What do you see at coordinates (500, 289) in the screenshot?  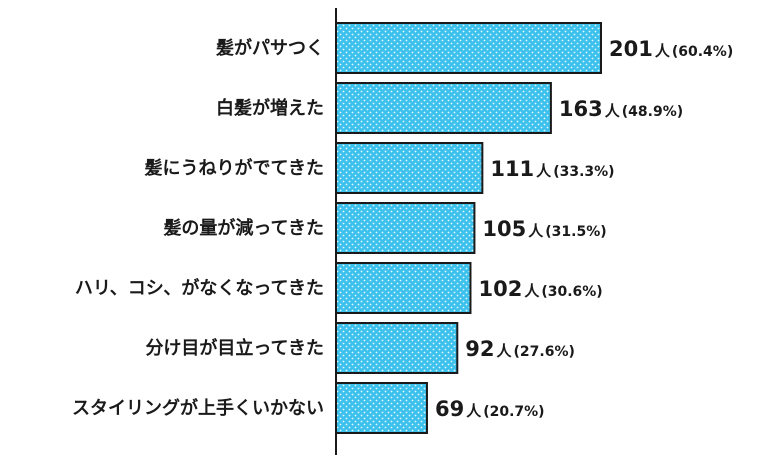 I see `value-number: 102` at bounding box center [500, 289].